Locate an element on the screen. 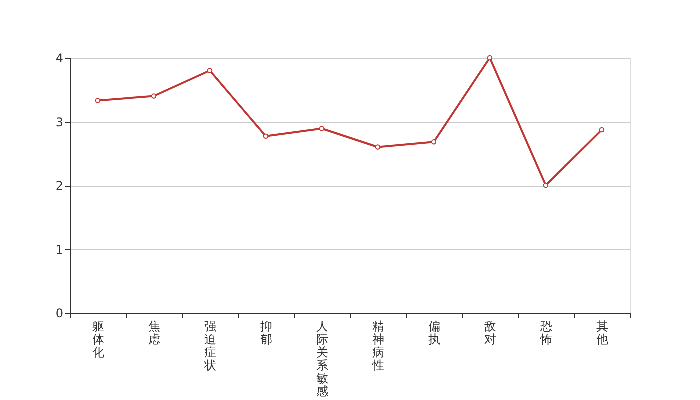  x-tick-label: 躯体化 is located at coordinates (98, 340).